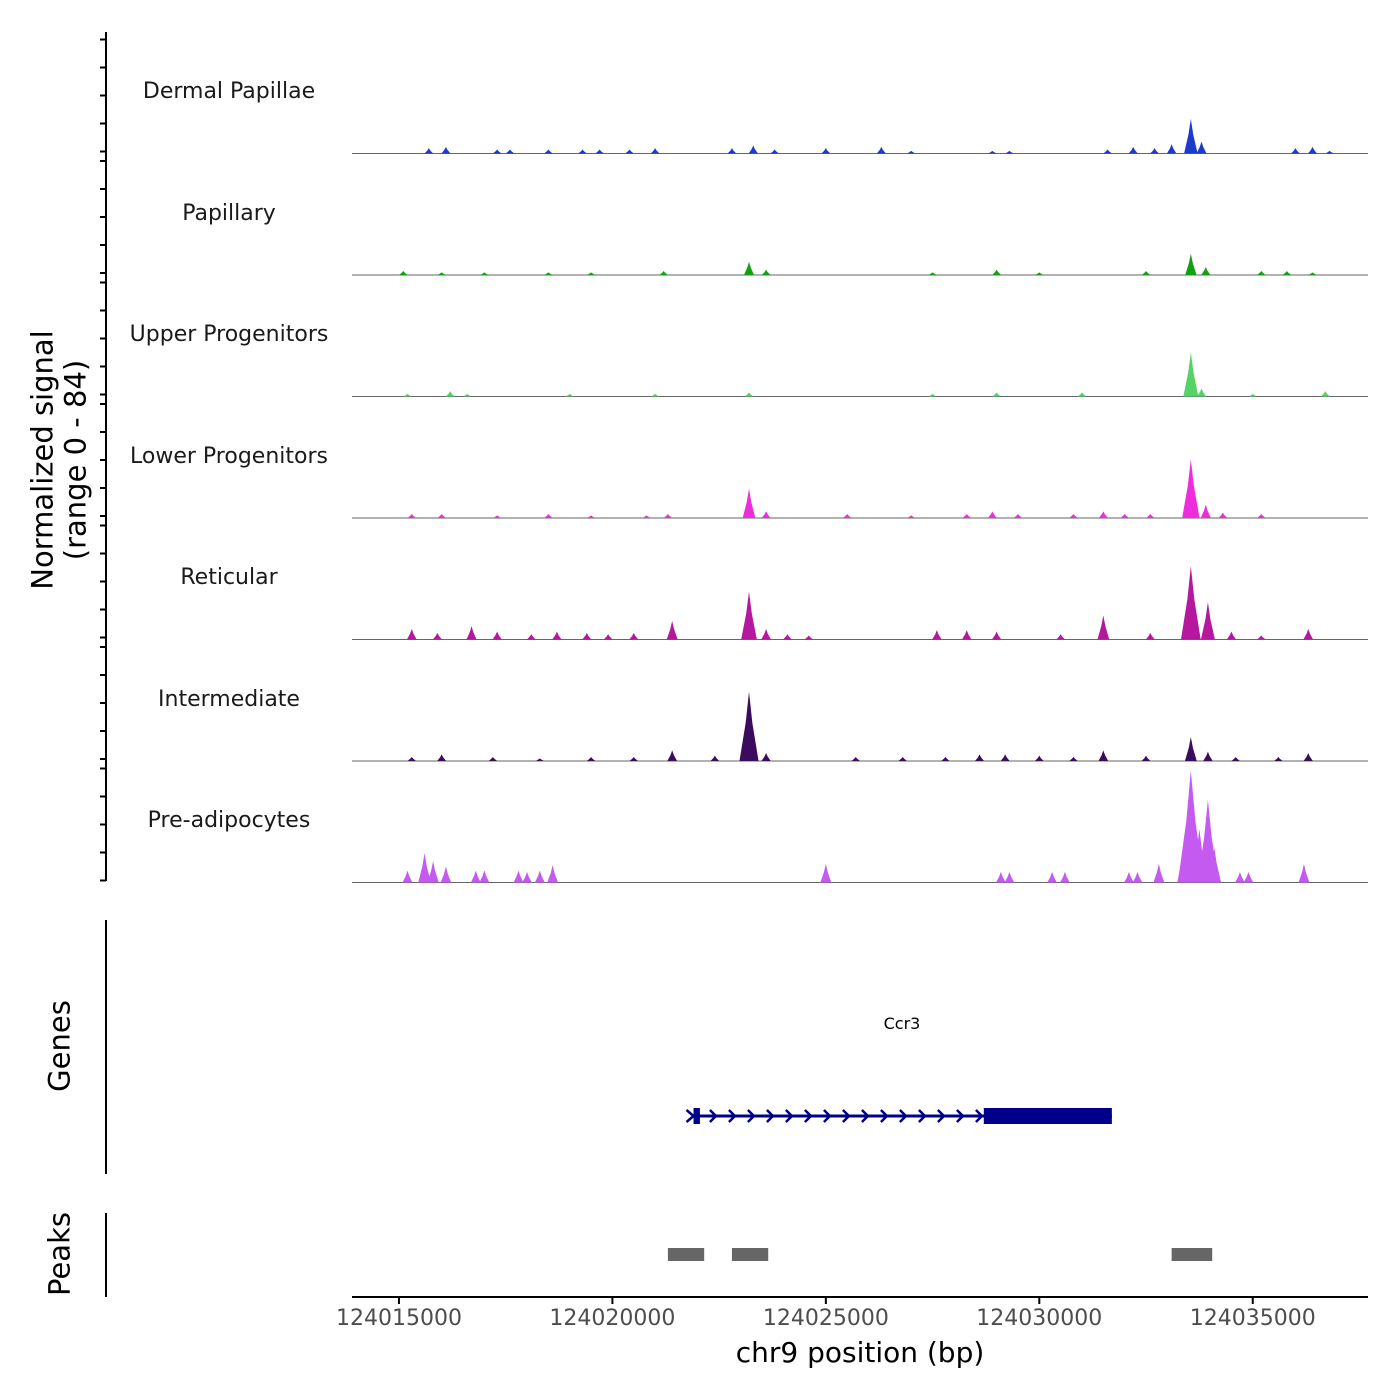 The image size is (1400, 1400). What do you see at coordinates (229, 699) in the screenshot?
I see `track-label: Intermediate` at bounding box center [229, 699].